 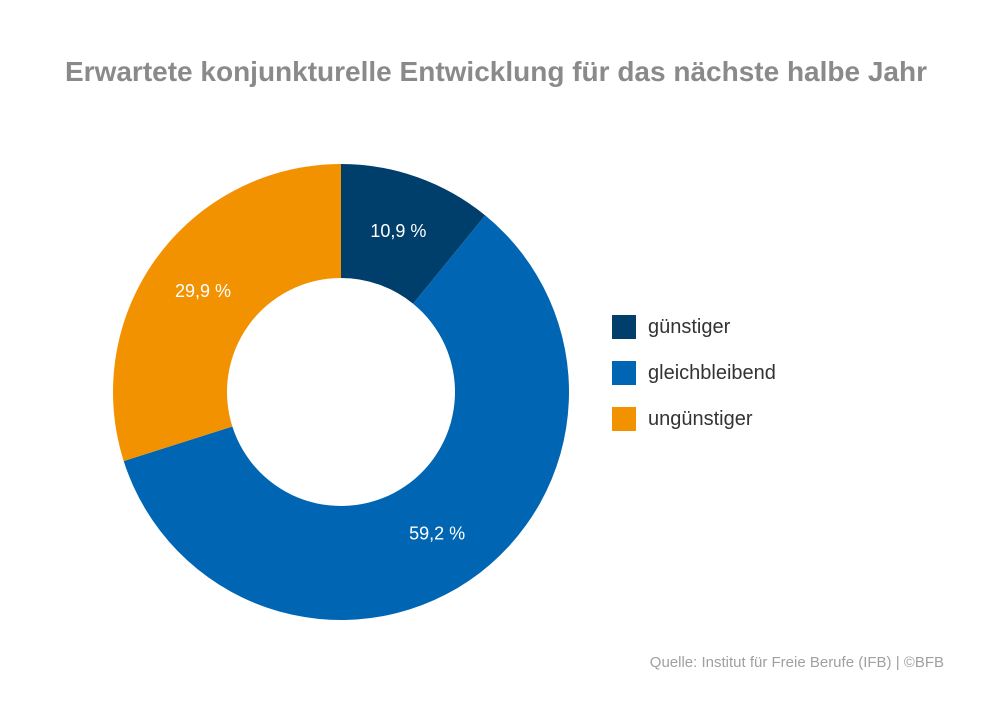 I want to click on data-label-unguenstiger: 29,9 %, so click(x=203, y=291).